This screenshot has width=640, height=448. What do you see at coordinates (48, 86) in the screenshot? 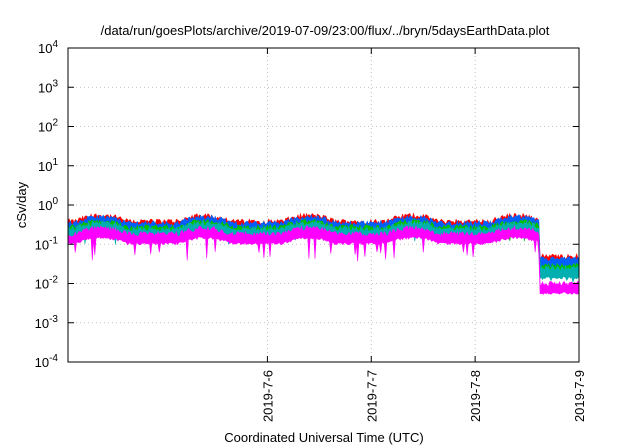
I see `y-tick-label: 10³` at bounding box center [48, 86].